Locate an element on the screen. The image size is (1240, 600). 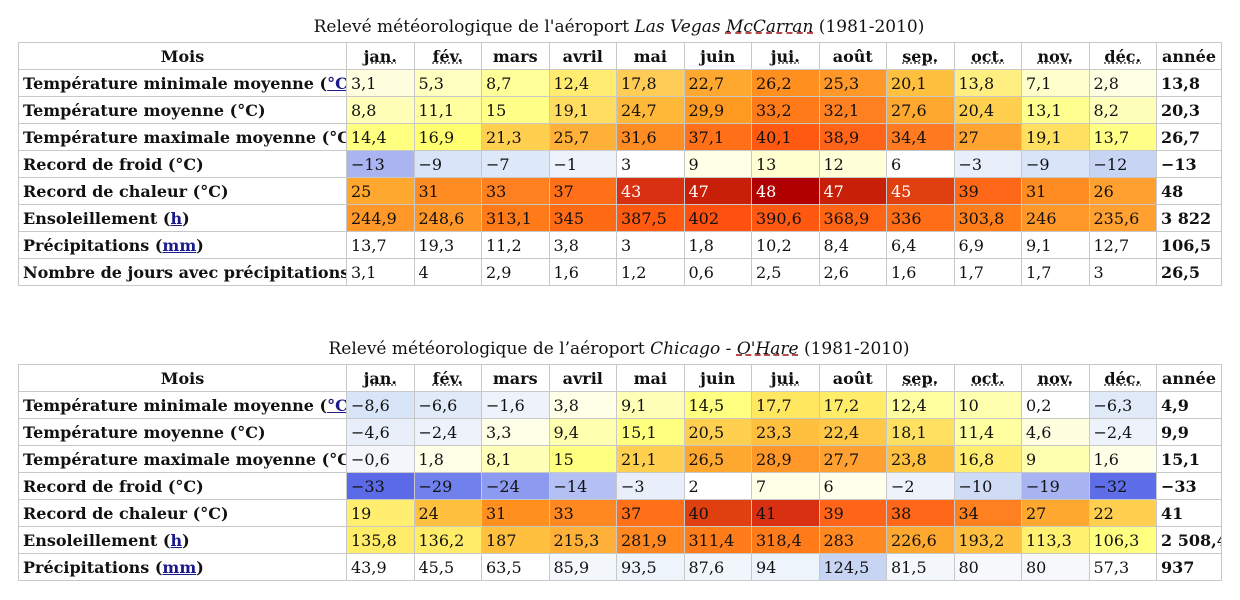
data-cell: 106,3 is located at coordinates (1122, 540).